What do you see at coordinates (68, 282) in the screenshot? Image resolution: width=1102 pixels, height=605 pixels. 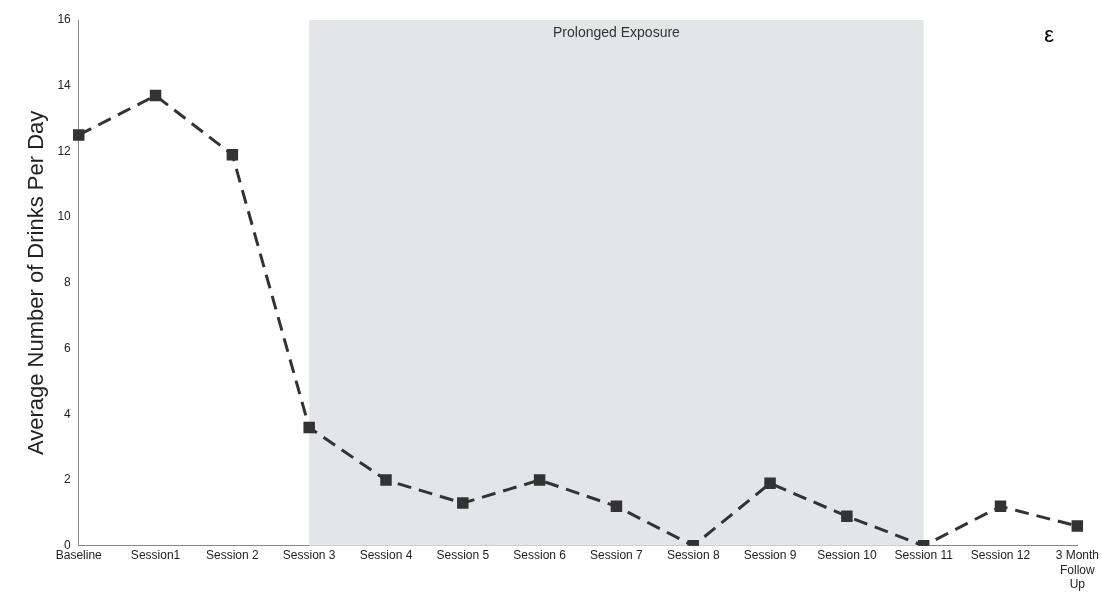 I see `y-tick-label: 8` at bounding box center [68, 282].